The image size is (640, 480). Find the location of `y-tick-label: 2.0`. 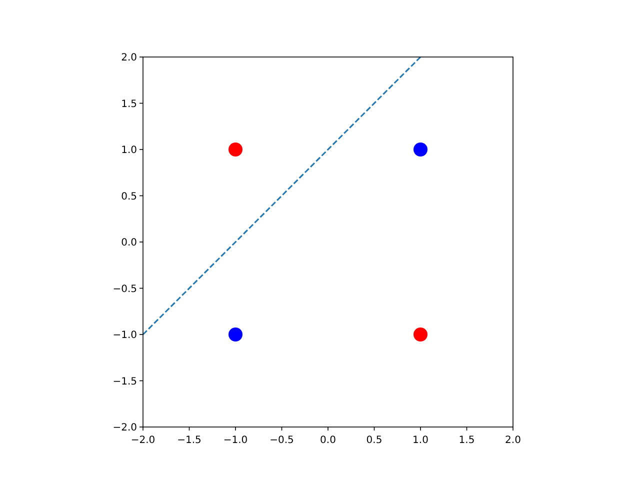

y-tick-label: 2.0 is located at coordinates (129, 58).